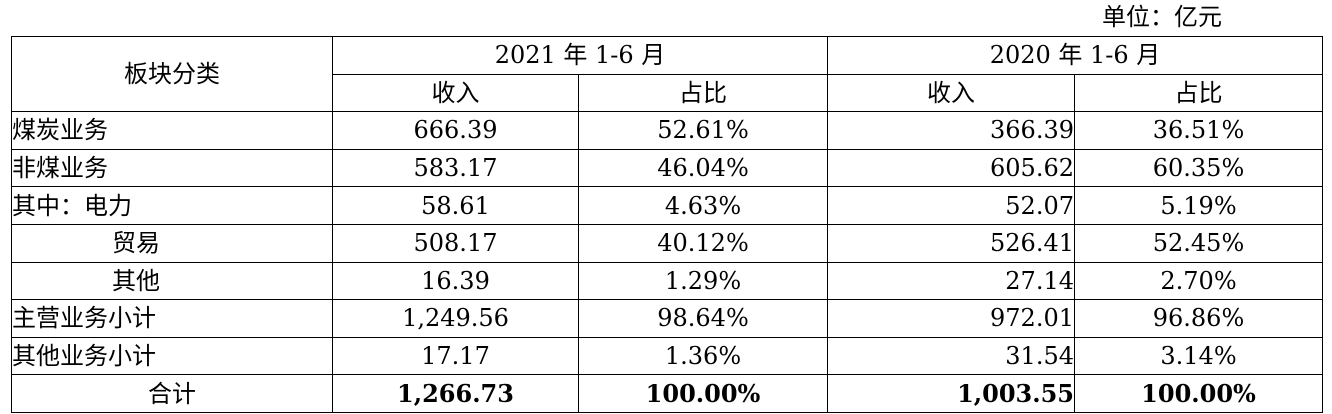 This screenshot has width=1332, height=414. I want to click on income-2020-cell: 52.07, so click(951, 205).